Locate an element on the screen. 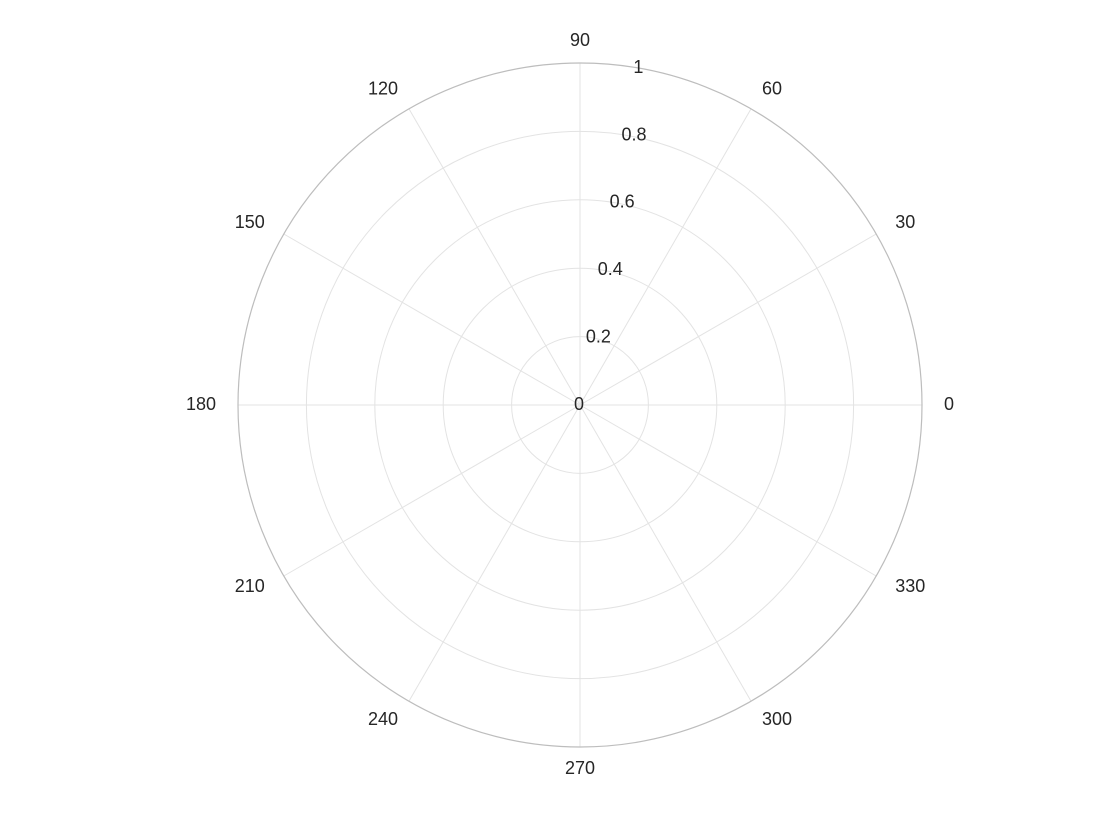 This screenshot has height=840, width=1120. radius-tick-label-0-8: 0.8 is located at coordinates (634, 134).